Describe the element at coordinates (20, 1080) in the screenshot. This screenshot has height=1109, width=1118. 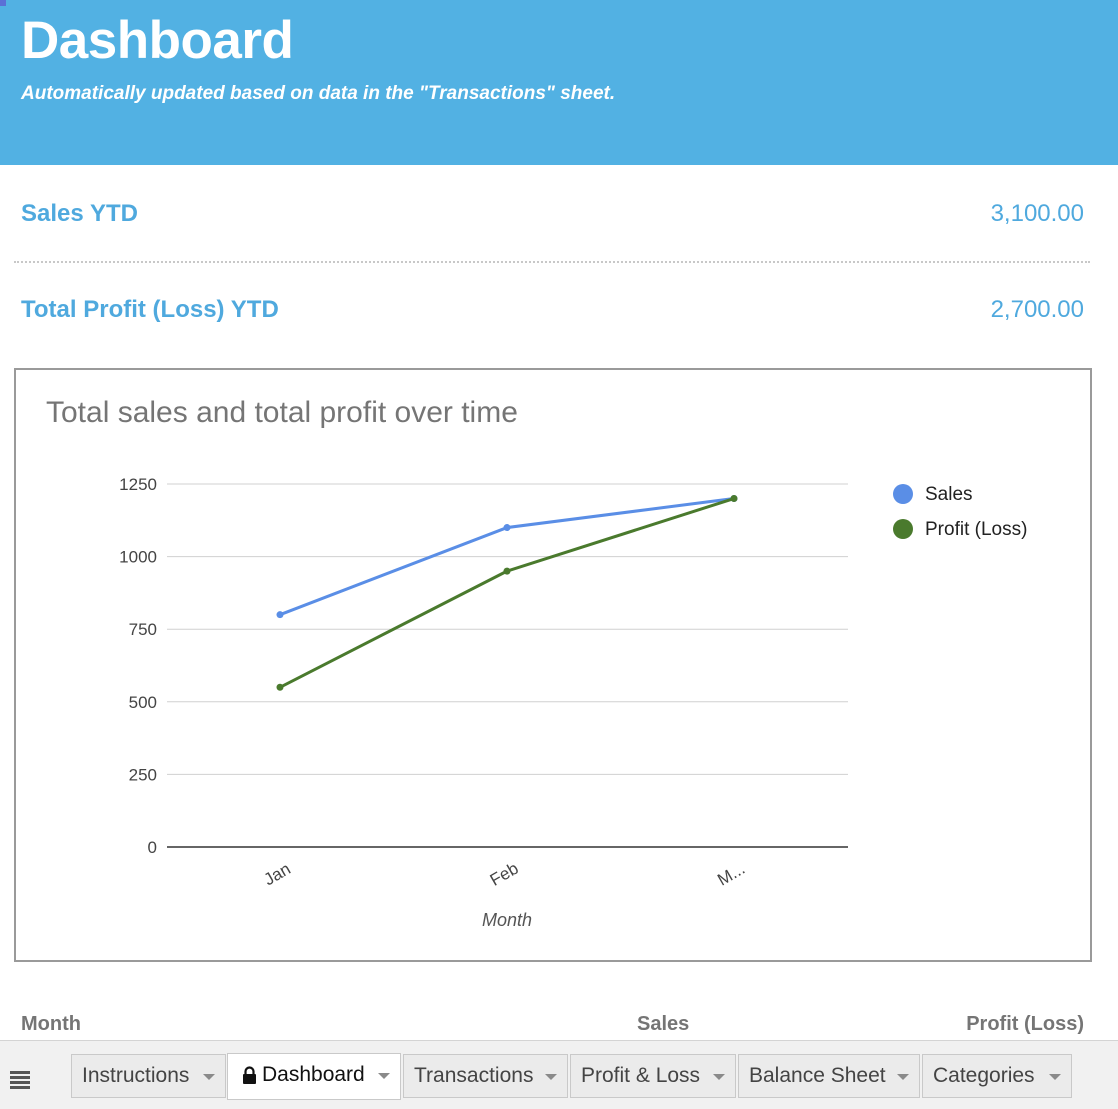
I see `all-sheets-menu-icon` at that location.